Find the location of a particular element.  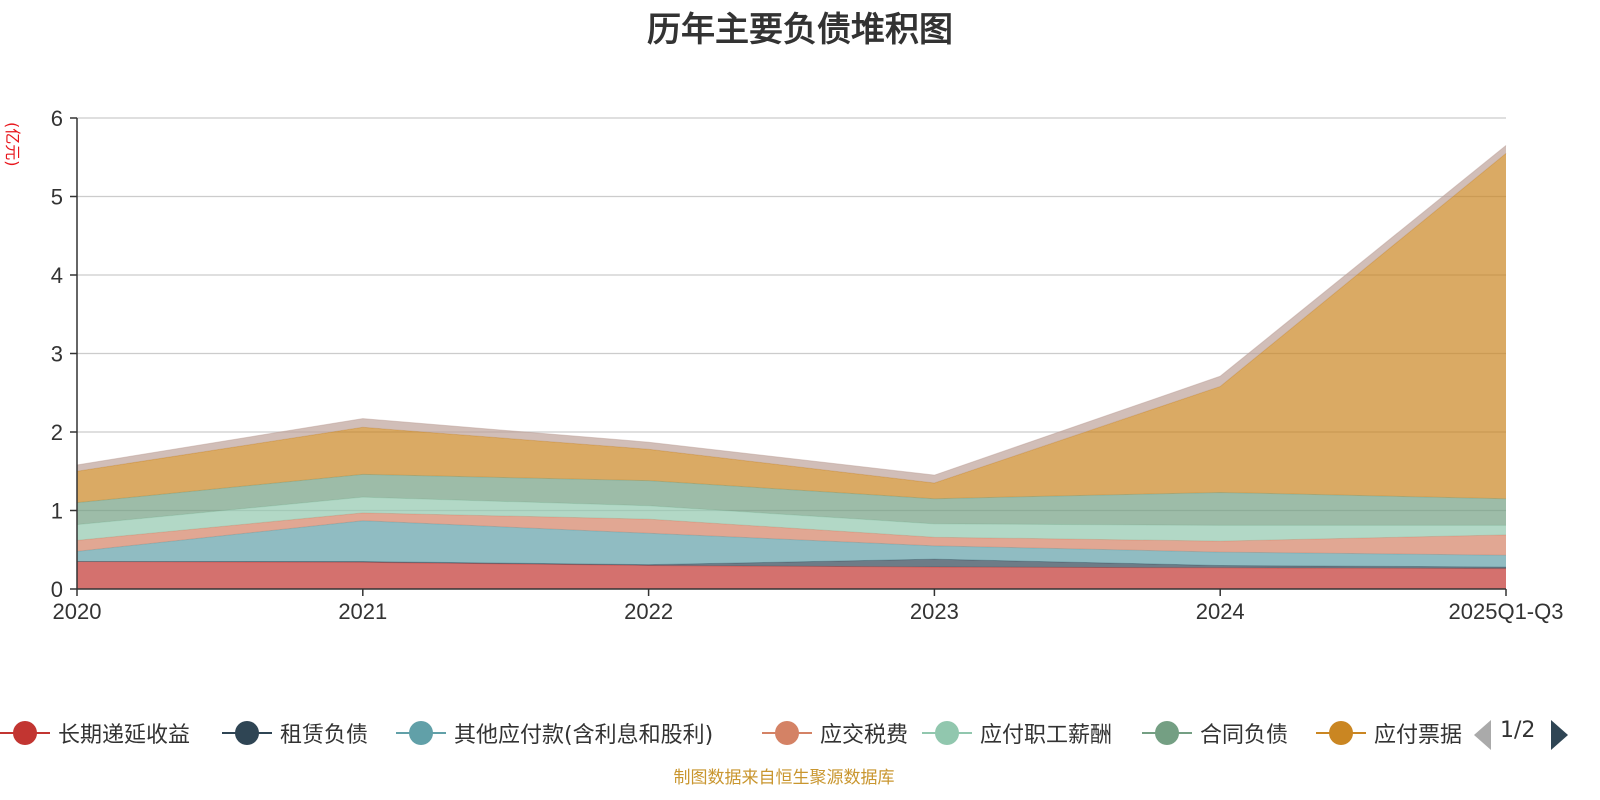

legend-item-3: 其他应付款(含利息和股利) is located at coordinates (554, 733).